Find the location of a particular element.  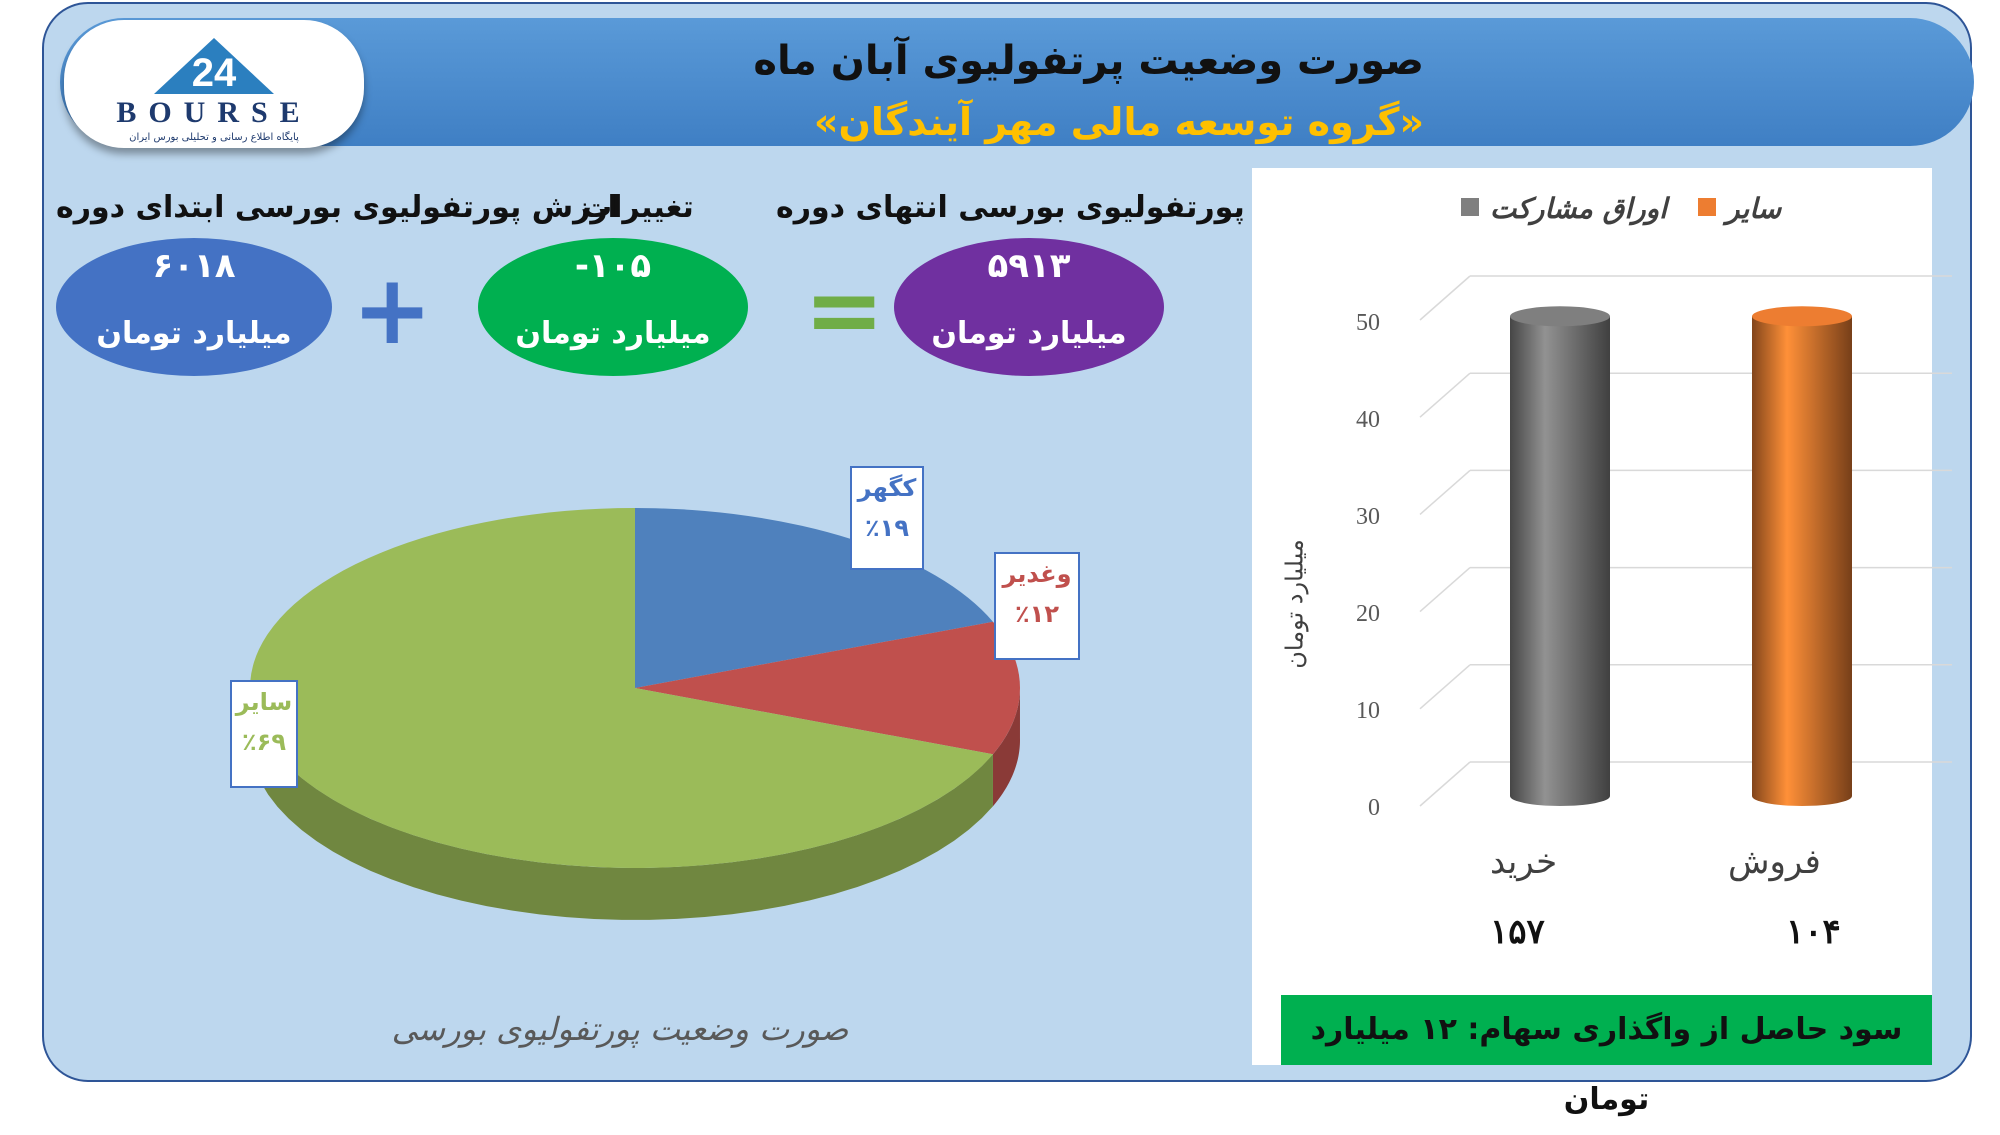

pie-label-vaghadir: وغدیر ٪۱۲ is located at coordinates (1037, 606).